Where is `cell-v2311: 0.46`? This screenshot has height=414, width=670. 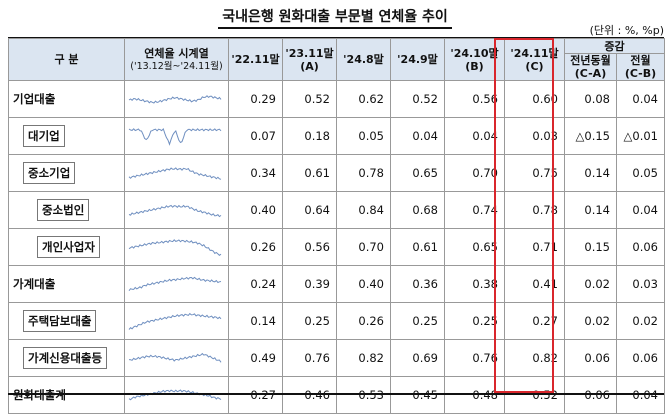
cell-v2311: 0.46 is located at coordinates (309, 395).